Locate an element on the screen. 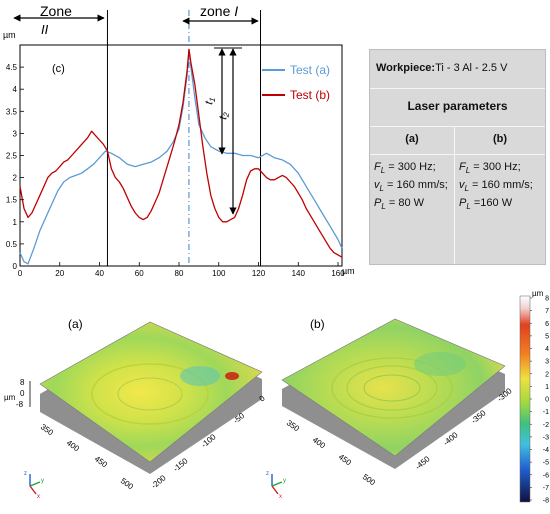 This screenshot has height=514, width=550. surface-a-z-mid: 0 is located at coordinates (22, 393).